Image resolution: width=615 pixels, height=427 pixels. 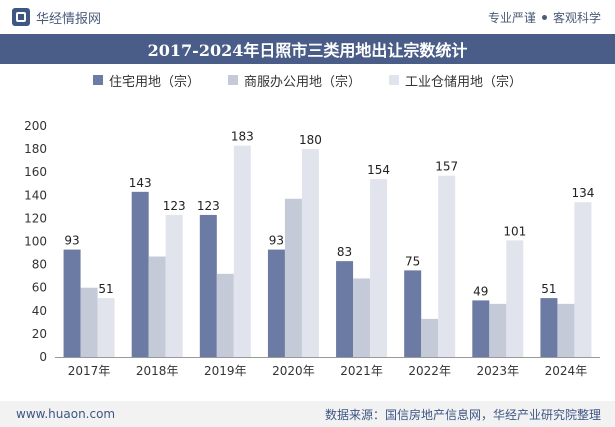 I want to click on data-label-industrial: 101, so click(x=514, y=231).